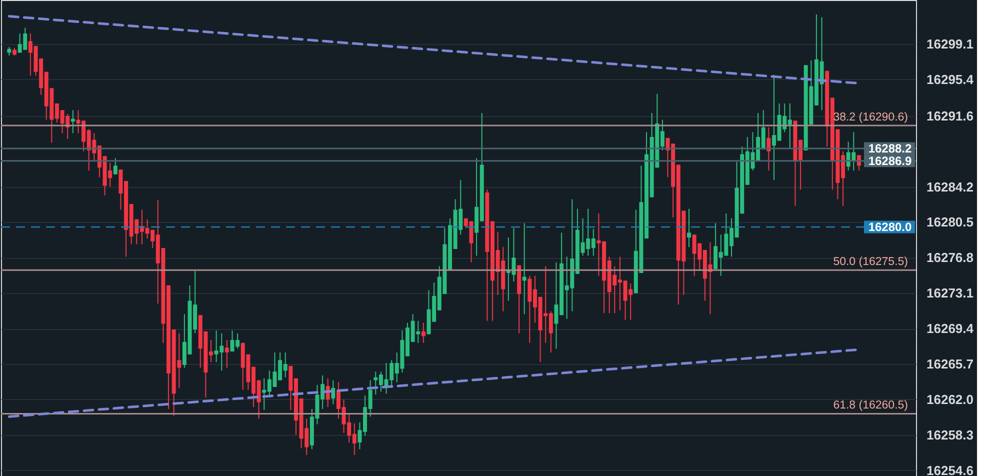 The height and width of the screenshot is (476, 993). I want to click on y-tick-label: 16291.6, so click(950, 116).